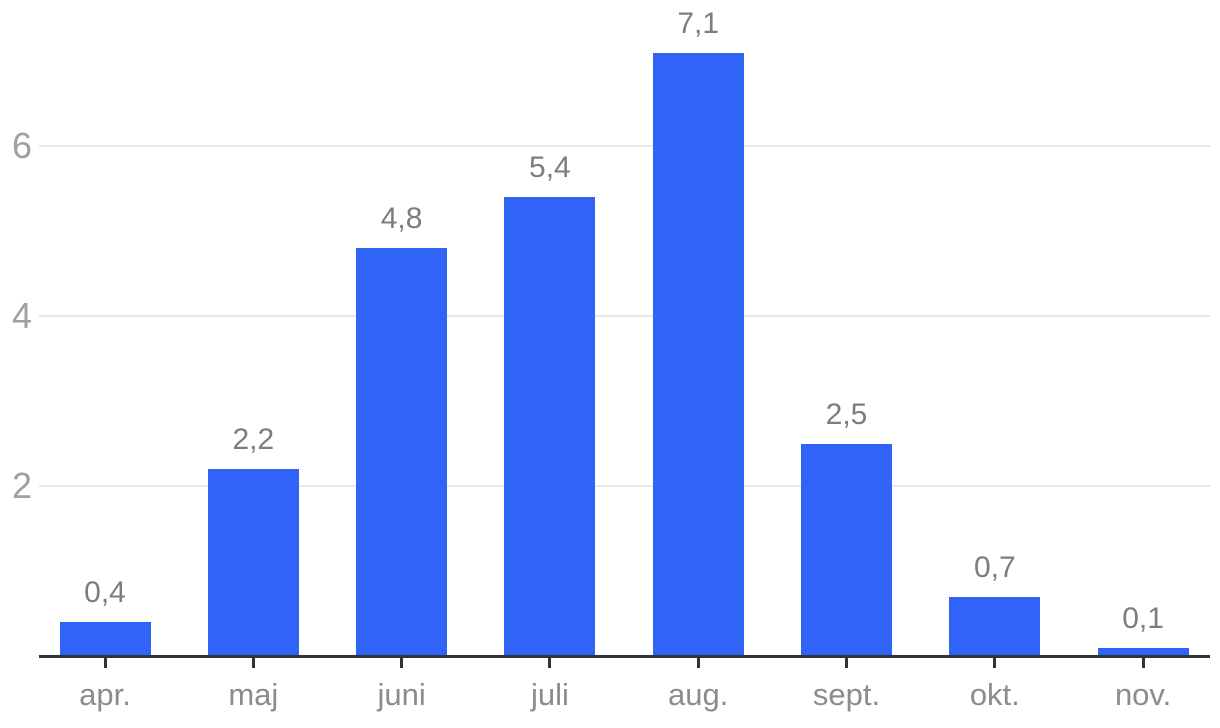 The height and width of the screenshot is (728, 1220). Describe the element at coordinates (1143, 618) in the screenshot. I see `bar-value-label: 0,1` at that location.